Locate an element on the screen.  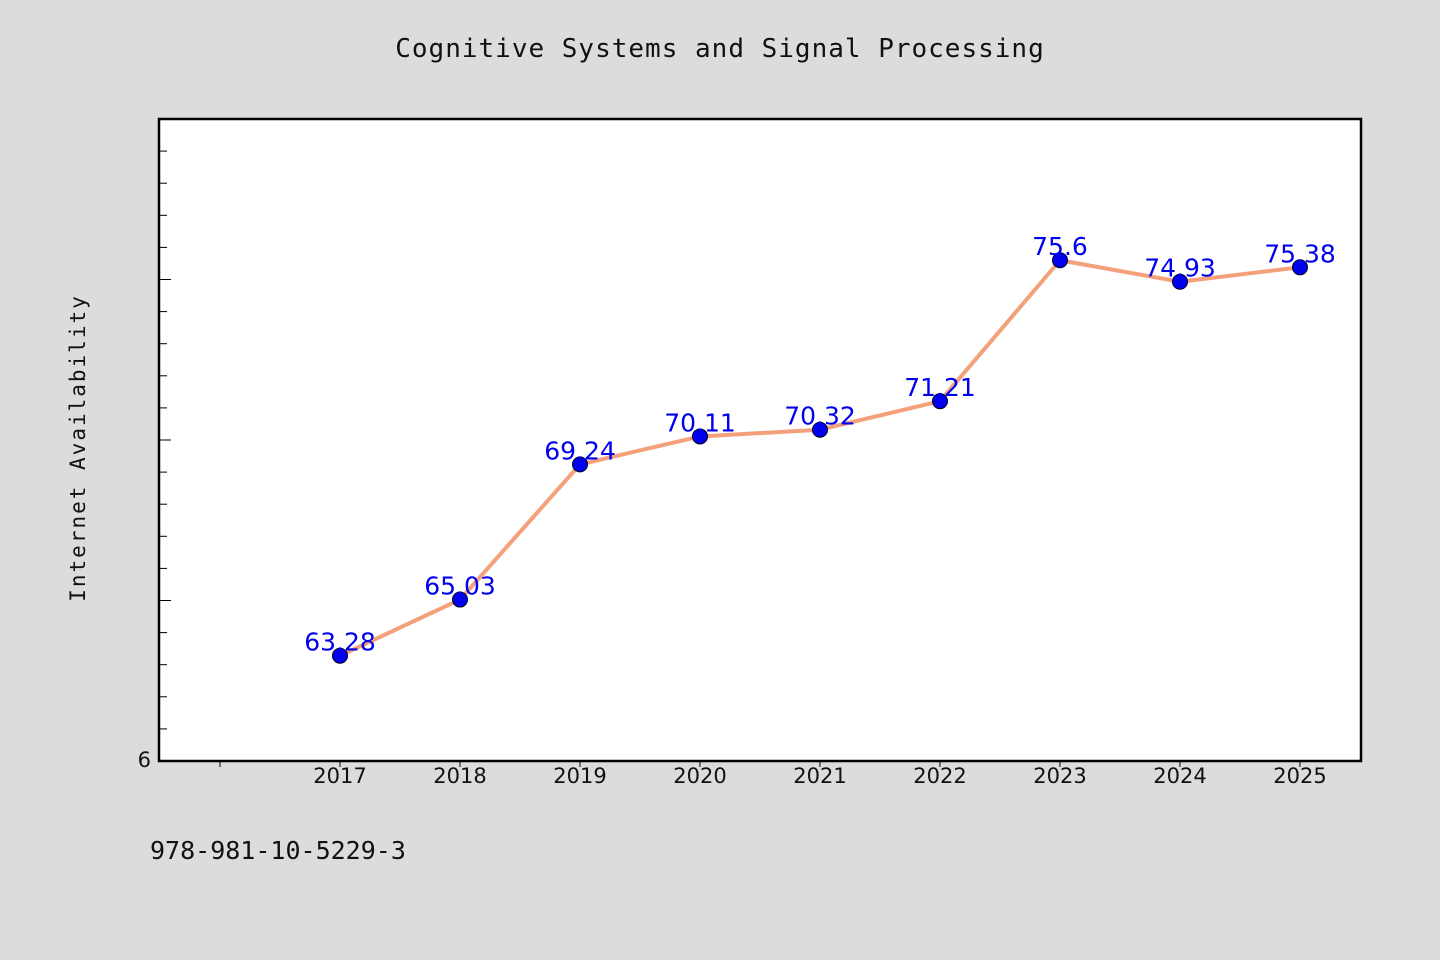
y-axis-tick-labels: 6 is located at coordinates (144, 760).